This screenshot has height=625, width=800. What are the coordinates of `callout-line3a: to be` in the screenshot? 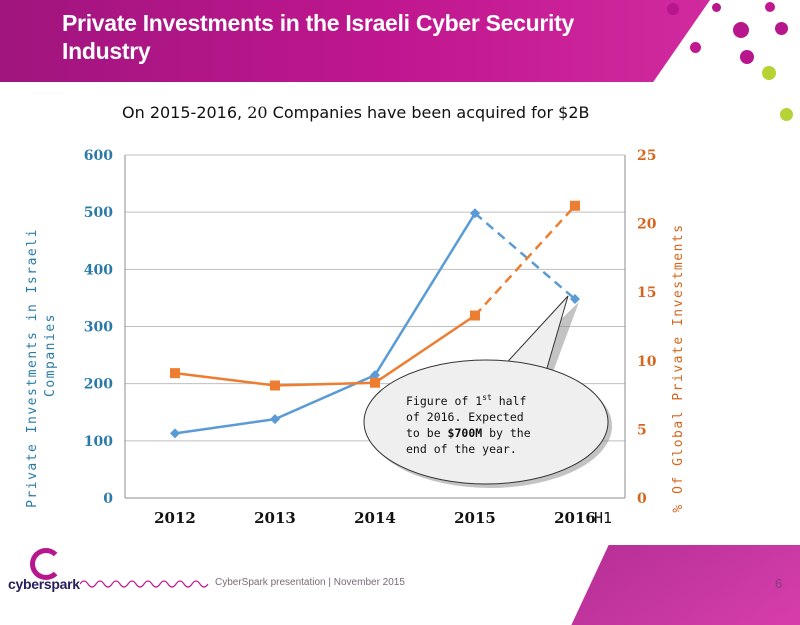 It's located at (427, 433).